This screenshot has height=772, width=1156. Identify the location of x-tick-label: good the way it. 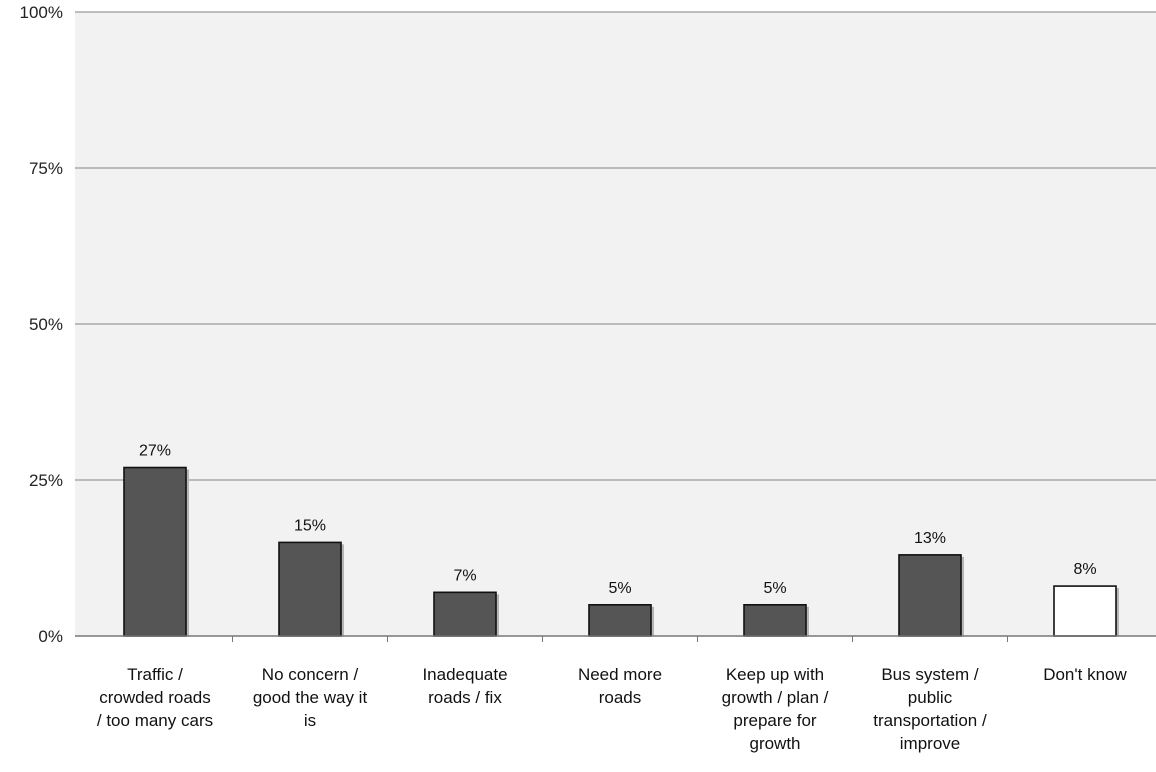
(310, 697).